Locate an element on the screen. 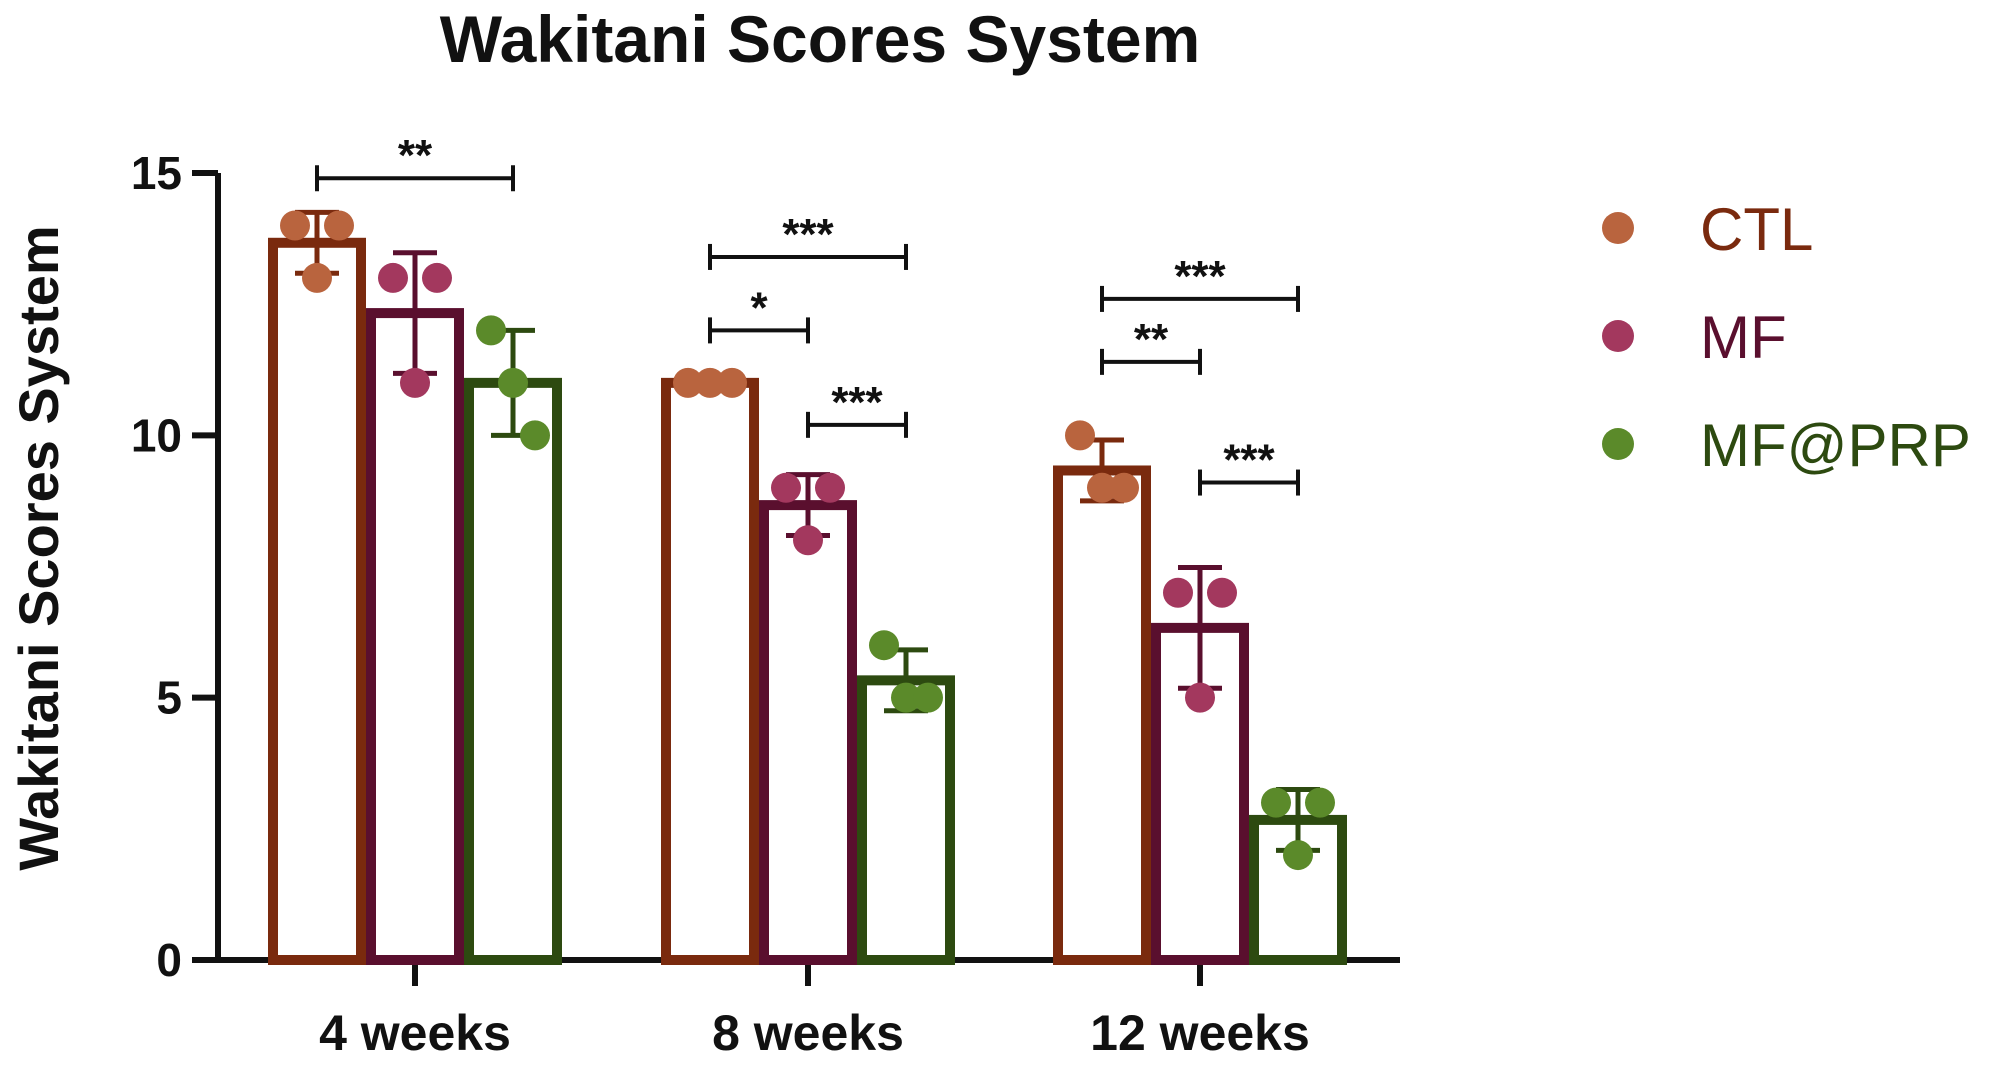  chart-title: Wakitani Scores System is located at coordinates (820, 39).